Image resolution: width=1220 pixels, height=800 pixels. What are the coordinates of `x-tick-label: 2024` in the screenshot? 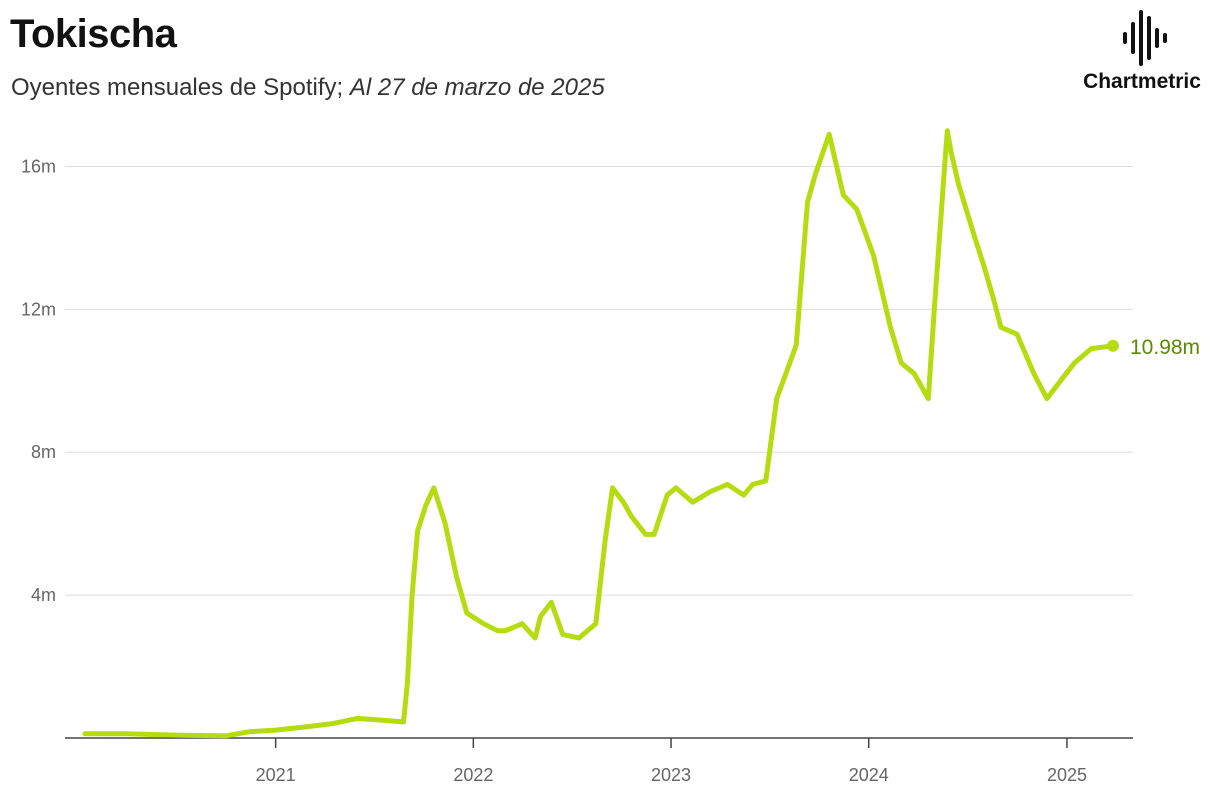 It's located at (869, 775).